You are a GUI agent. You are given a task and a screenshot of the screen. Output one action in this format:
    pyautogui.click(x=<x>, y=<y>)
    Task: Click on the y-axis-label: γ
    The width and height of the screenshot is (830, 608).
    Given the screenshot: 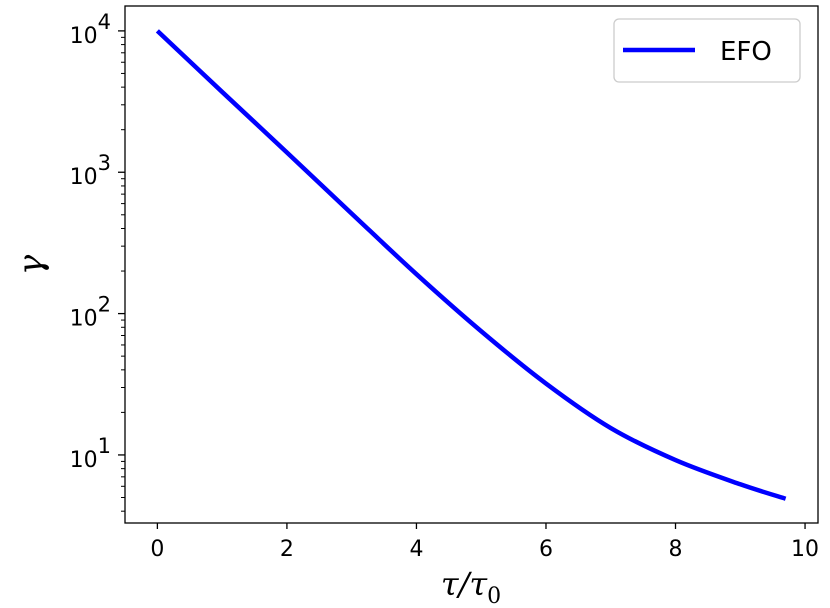 What is the action you would take?
    pyautogui.click(x=31, y=264)
    